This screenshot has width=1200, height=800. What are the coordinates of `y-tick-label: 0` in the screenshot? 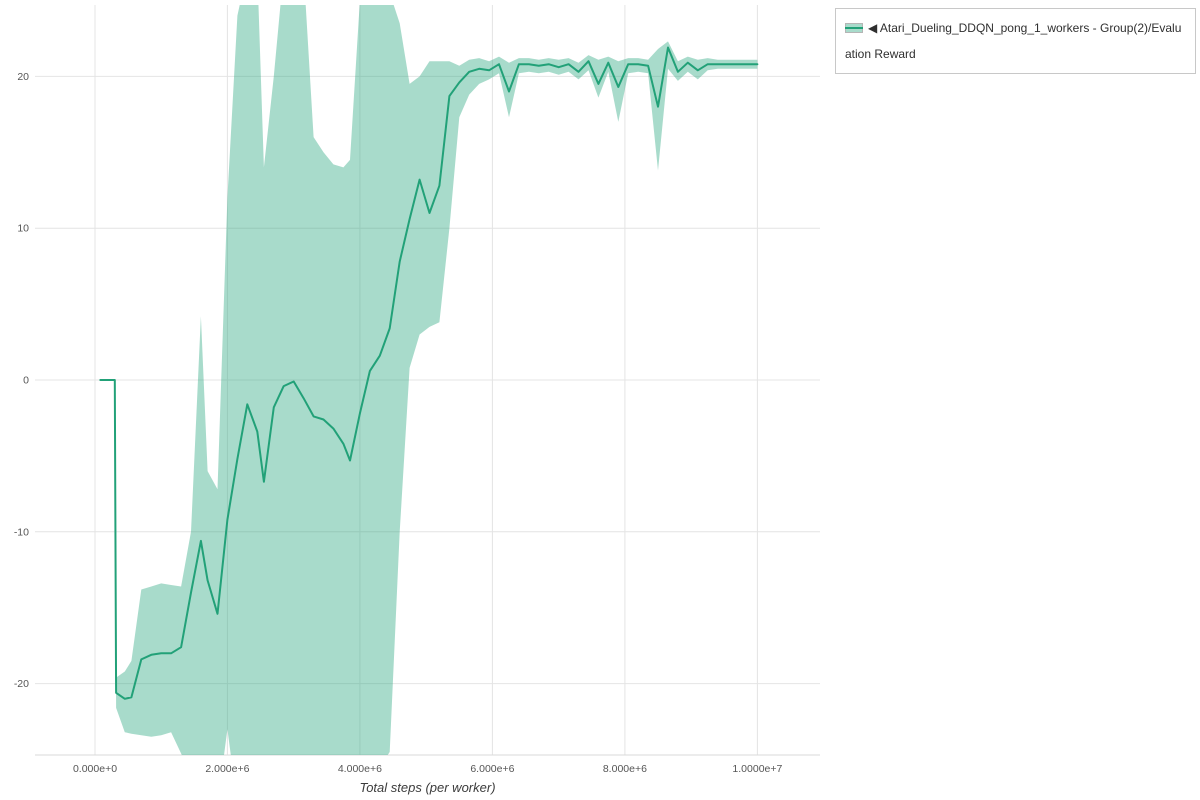 It's located at (26, 381).